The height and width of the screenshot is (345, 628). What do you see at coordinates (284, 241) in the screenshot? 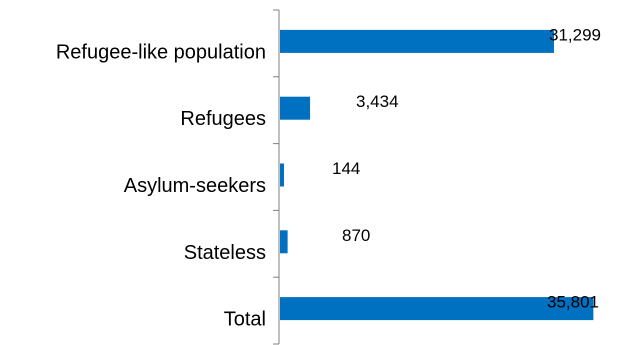
I see `bar-stateless` at bounding box center [284, 241].